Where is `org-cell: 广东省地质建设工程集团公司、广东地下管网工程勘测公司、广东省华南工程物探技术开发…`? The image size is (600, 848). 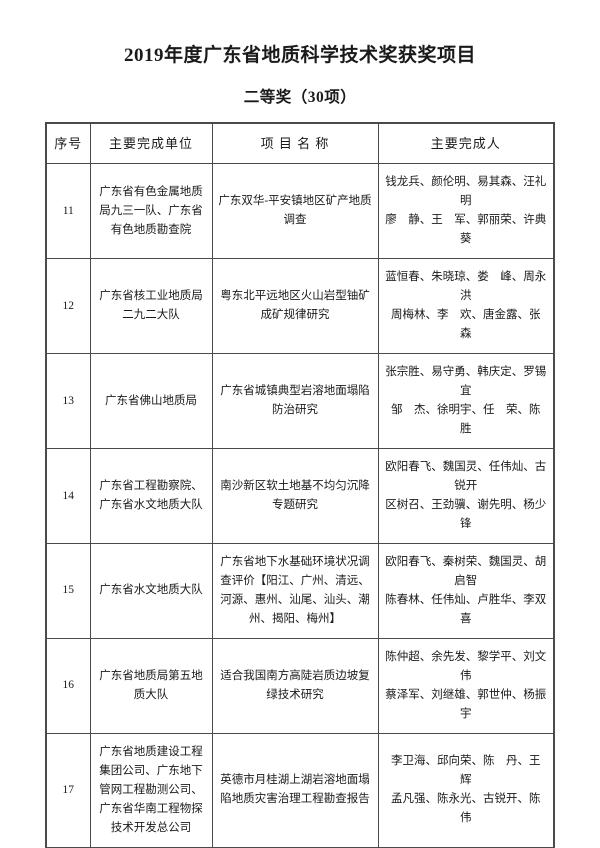 org-cell: 广东省地质建设工程集团公司、广东地下管网工程勘测公司、广东省华南工程物探技术开发… is located at coordinates (151, 790).